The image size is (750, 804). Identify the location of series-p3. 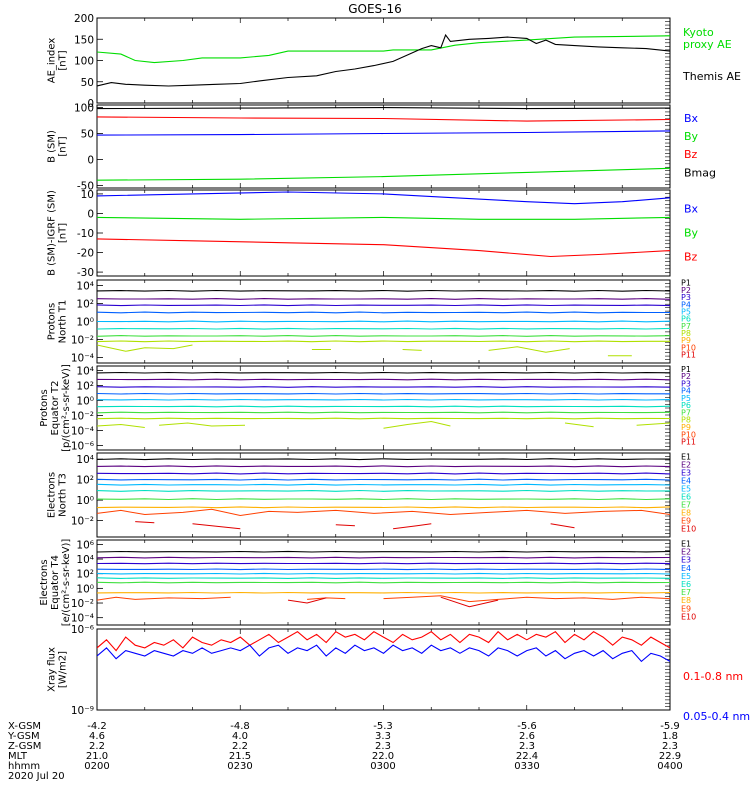
(383, 305).